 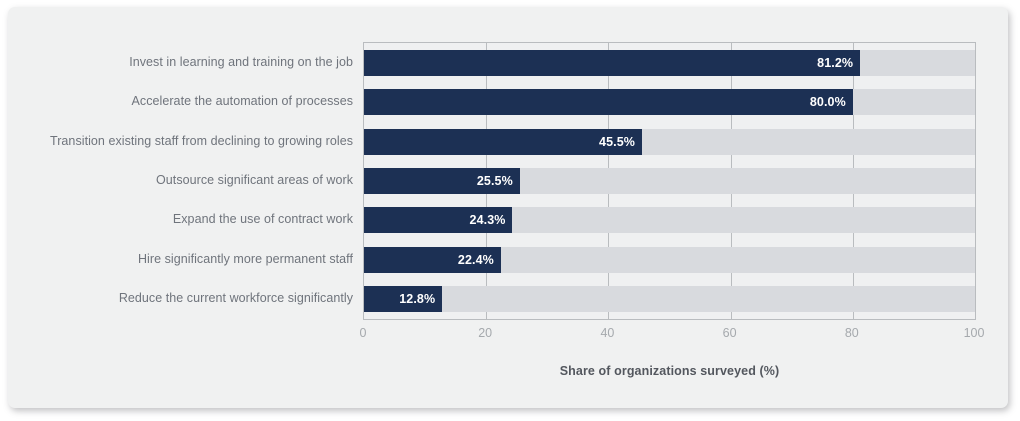 I want to click on bar: 25.5%, so click(x=442, y=181).